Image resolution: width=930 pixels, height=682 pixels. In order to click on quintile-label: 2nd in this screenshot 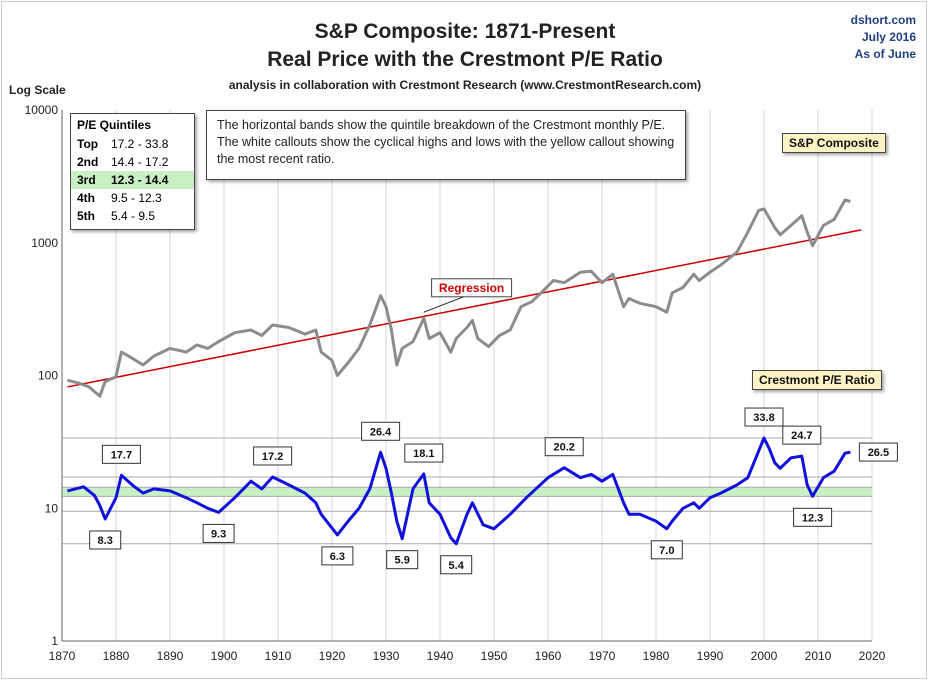, I will do `click(88, 162)`.